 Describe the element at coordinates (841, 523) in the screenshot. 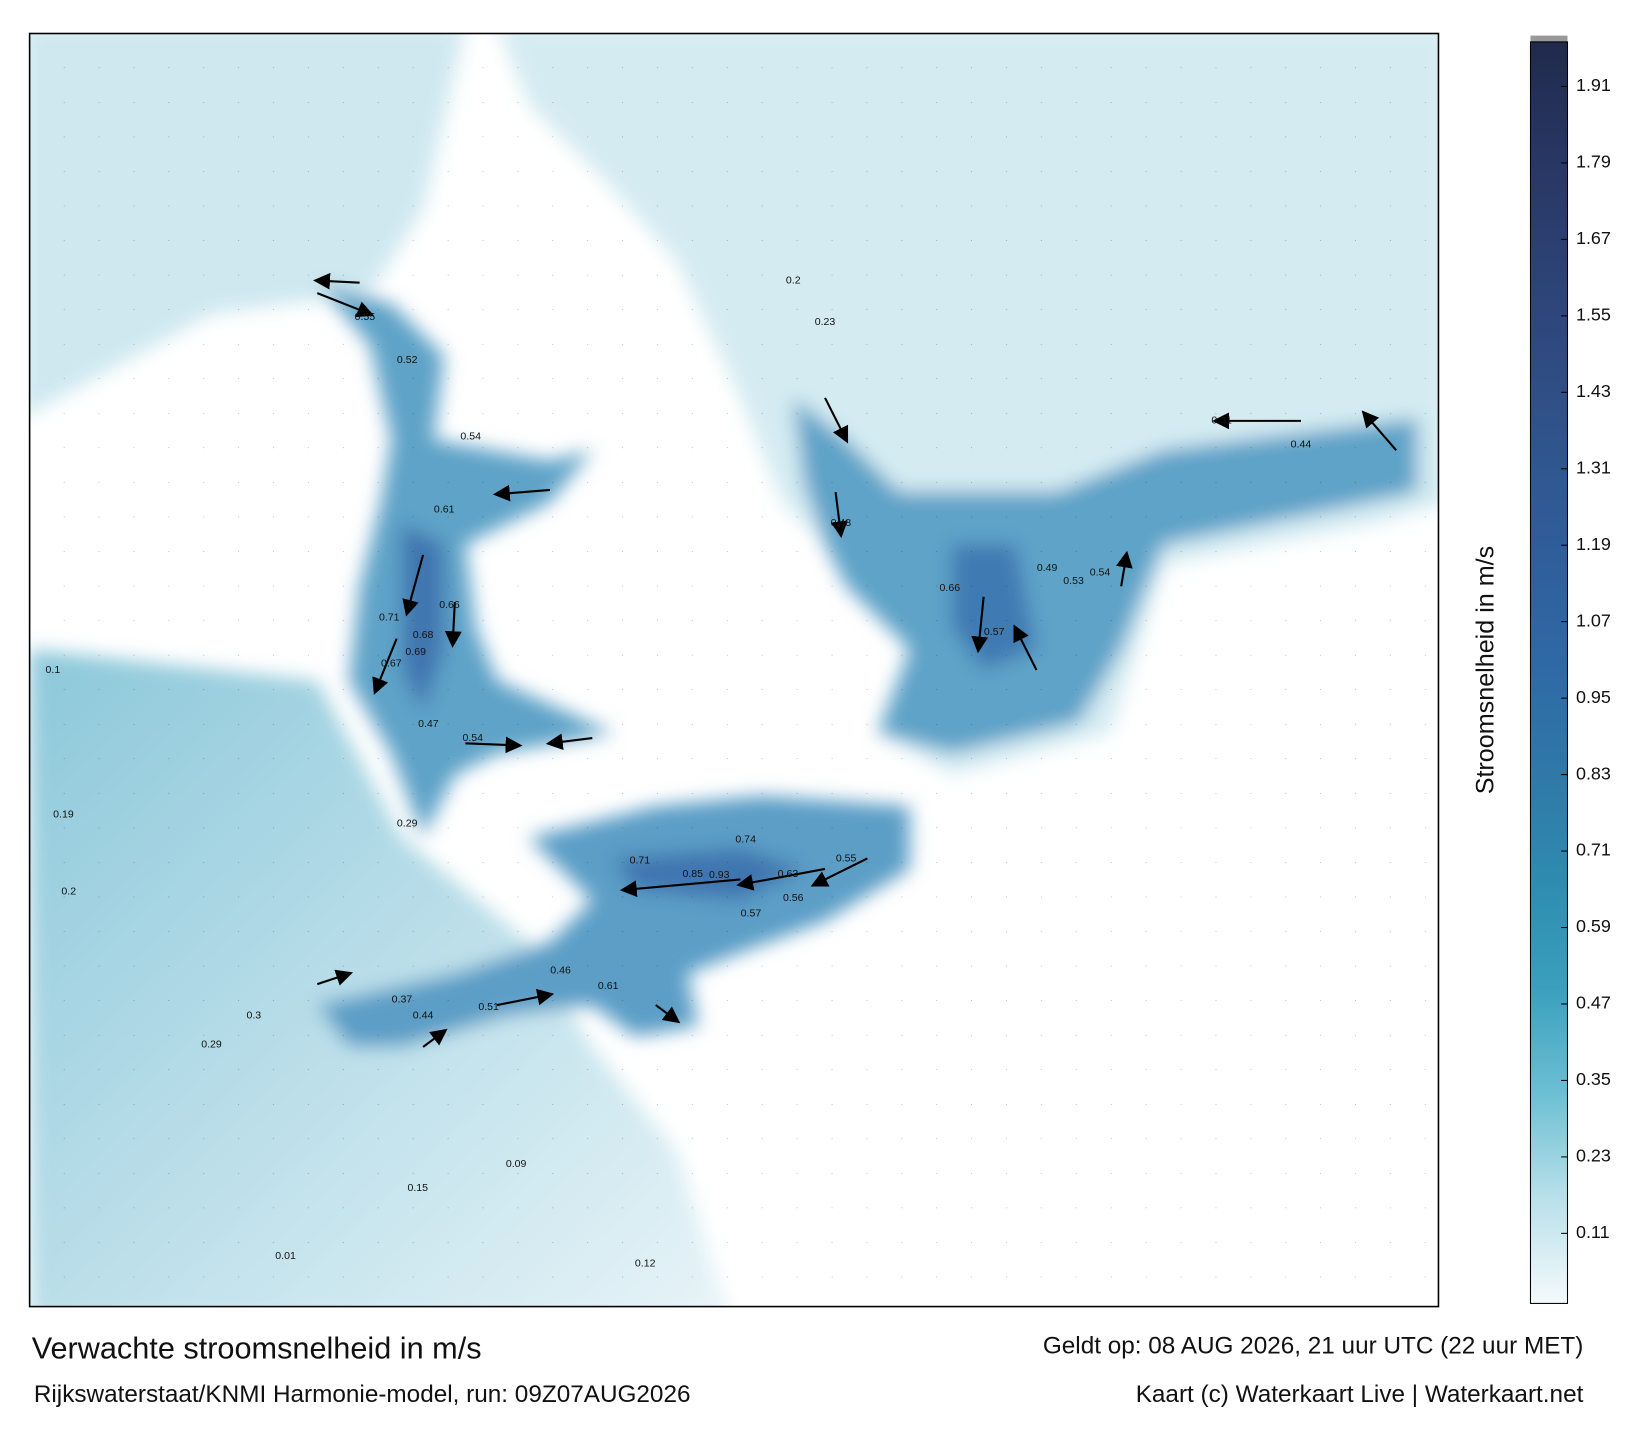

I see `current-label: 0.48` at that location.